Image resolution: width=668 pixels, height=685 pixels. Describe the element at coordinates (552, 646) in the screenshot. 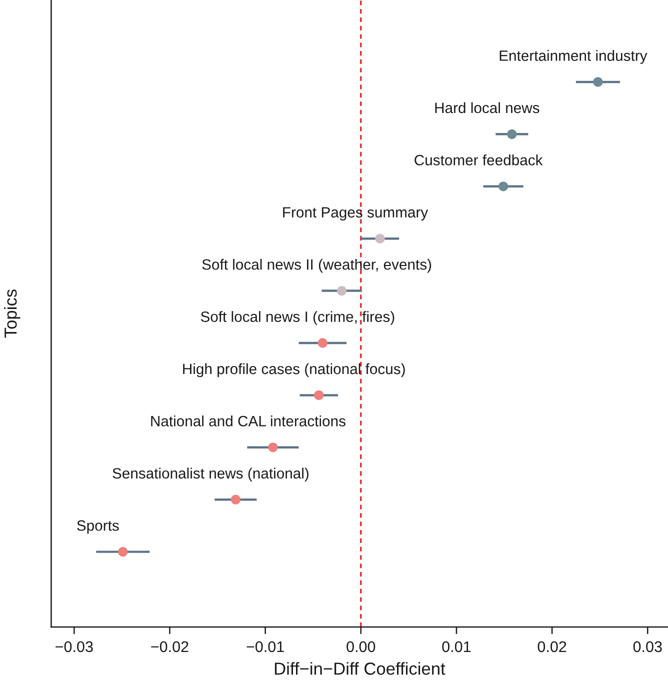

I see `x-tick-label: 0.02` at that location.